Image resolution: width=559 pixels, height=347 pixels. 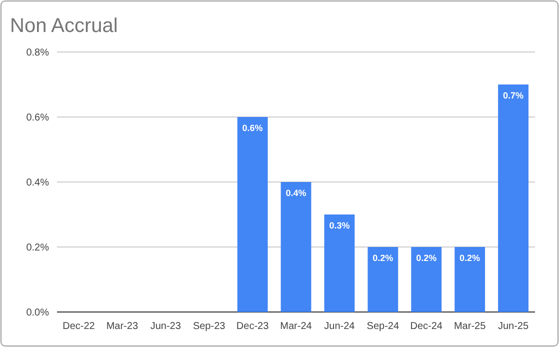 I want to click on y-tick-label: 0.6%, so click(x=38, y=118).